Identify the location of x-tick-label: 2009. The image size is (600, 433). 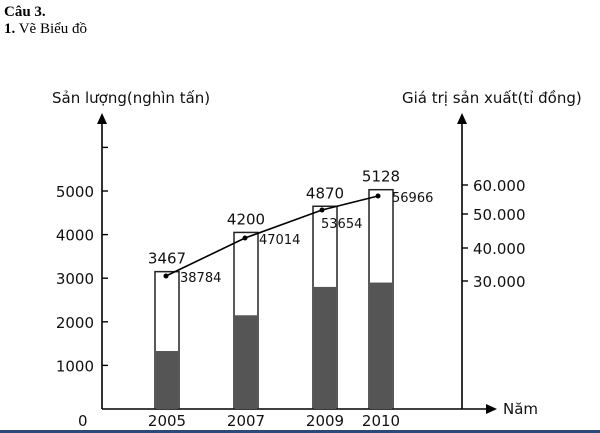
(325, 421).